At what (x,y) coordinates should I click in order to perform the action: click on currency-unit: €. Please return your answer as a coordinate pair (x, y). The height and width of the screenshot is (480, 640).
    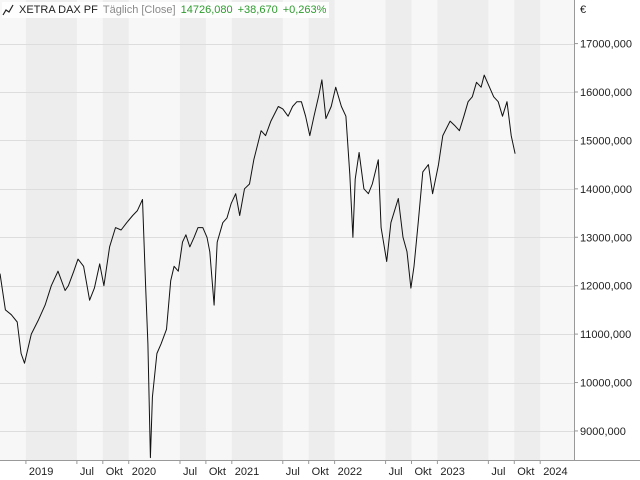
    Looking at the image, I should click on (583, 10).